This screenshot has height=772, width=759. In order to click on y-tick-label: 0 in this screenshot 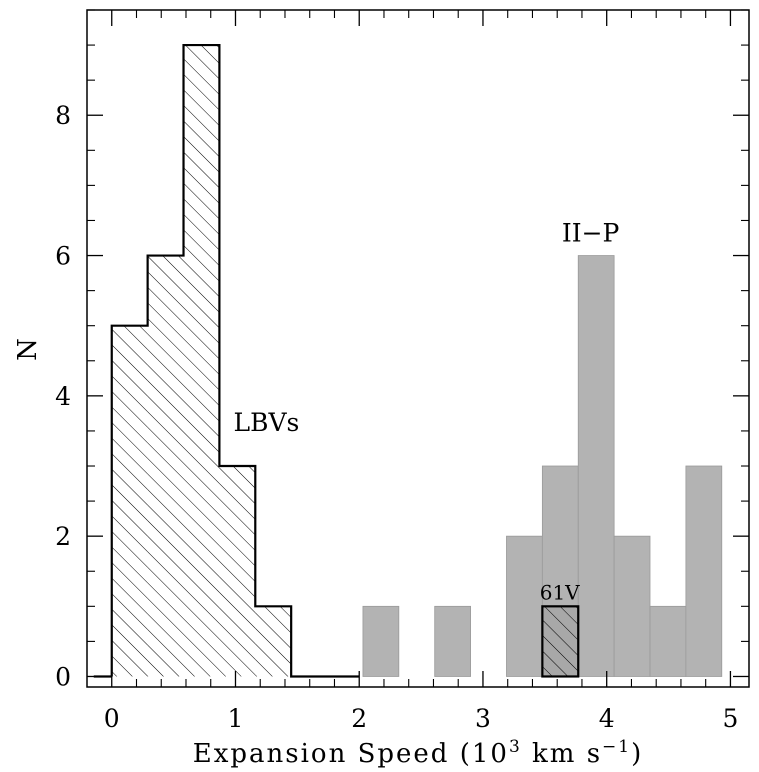, I will do `click(63, 676)`.